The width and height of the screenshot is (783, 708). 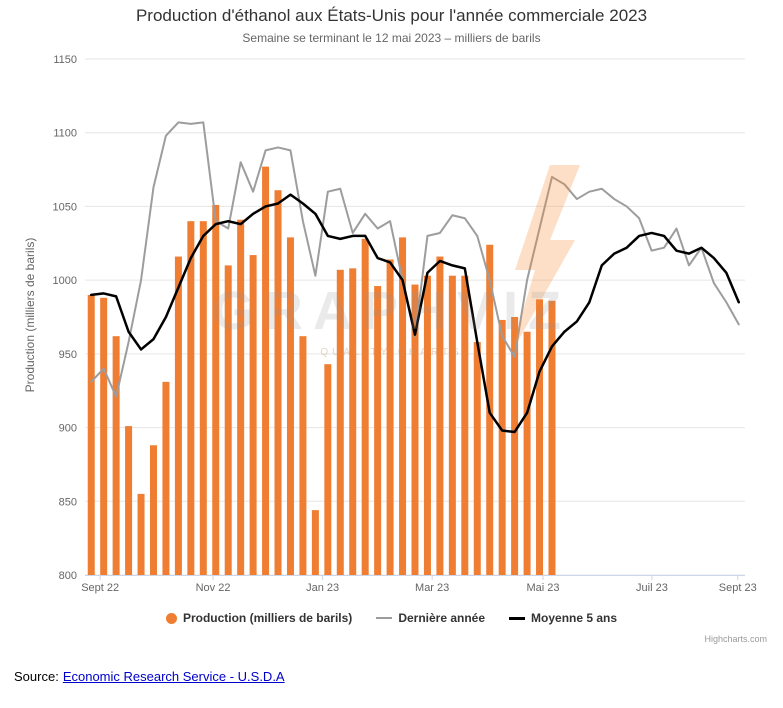 I want to click on avg-5yr-series-marker-icon, so click(x=517, y=618).